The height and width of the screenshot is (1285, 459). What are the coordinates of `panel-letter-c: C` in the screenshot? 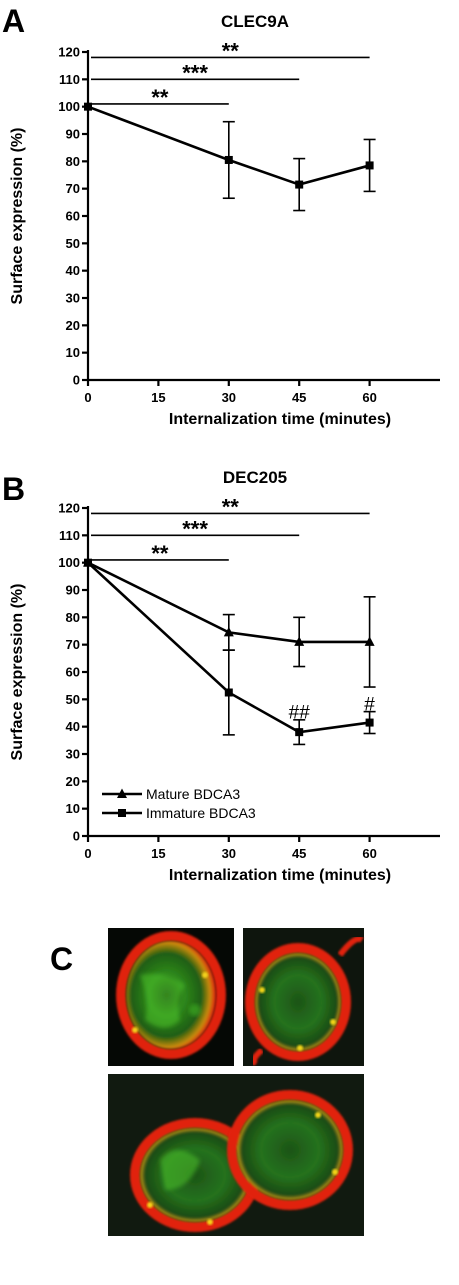 It's located at (61, 959).